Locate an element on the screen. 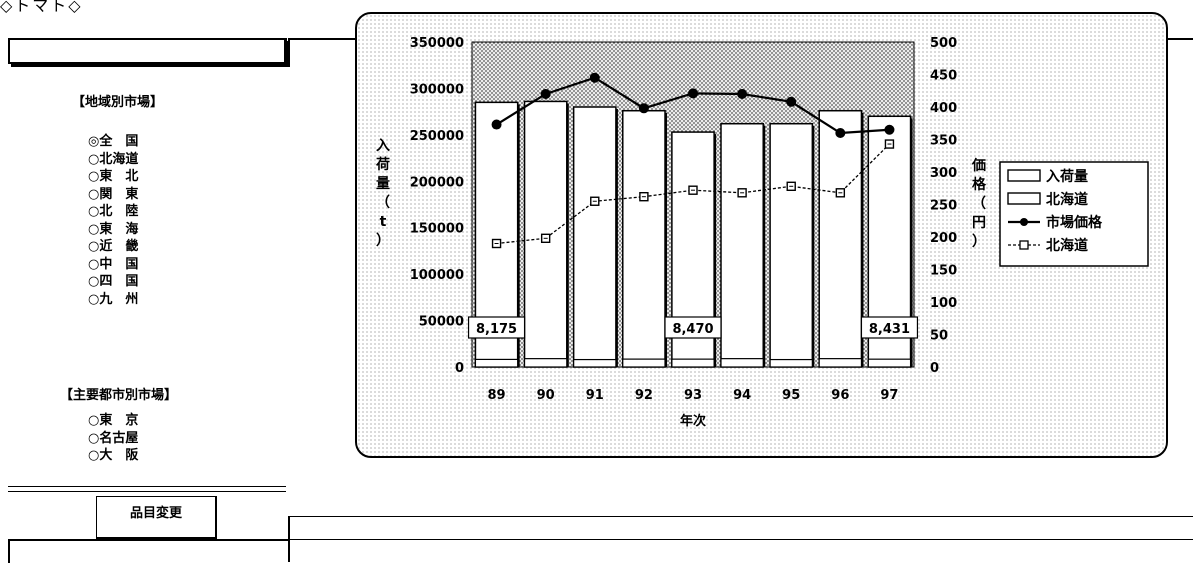 The image size is (1193, 563). y2-tick-200: 200 is located at coordinates (943, 238).